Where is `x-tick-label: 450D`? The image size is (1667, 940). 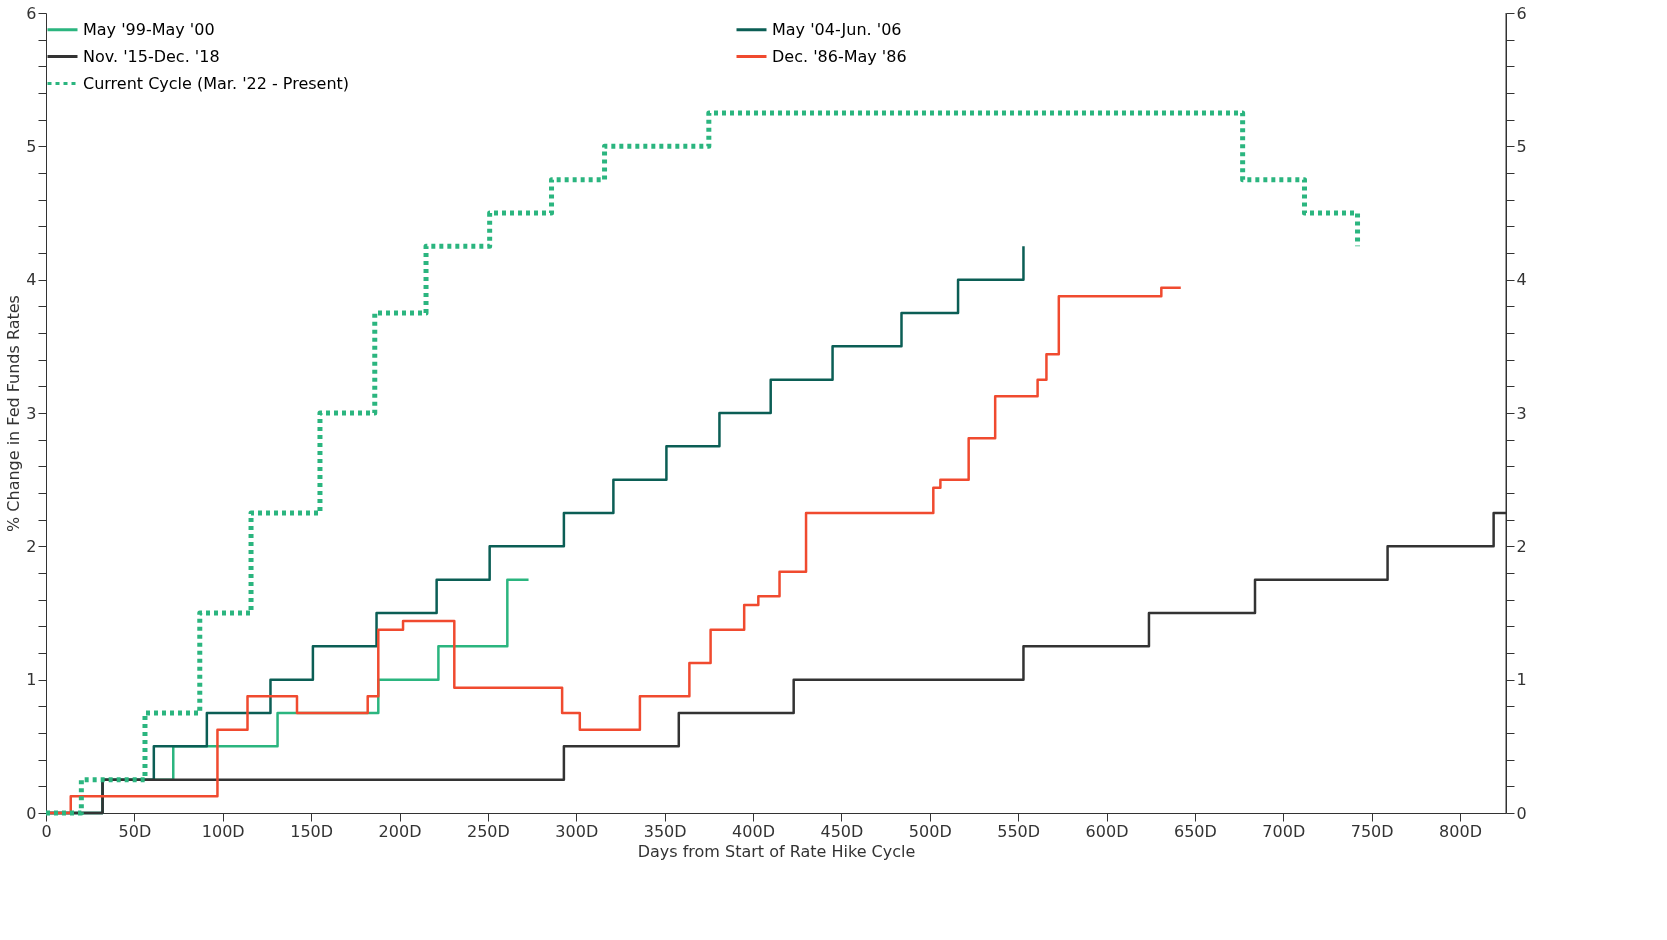
x-tick-label: 450D is located at coordinates (842, 831).